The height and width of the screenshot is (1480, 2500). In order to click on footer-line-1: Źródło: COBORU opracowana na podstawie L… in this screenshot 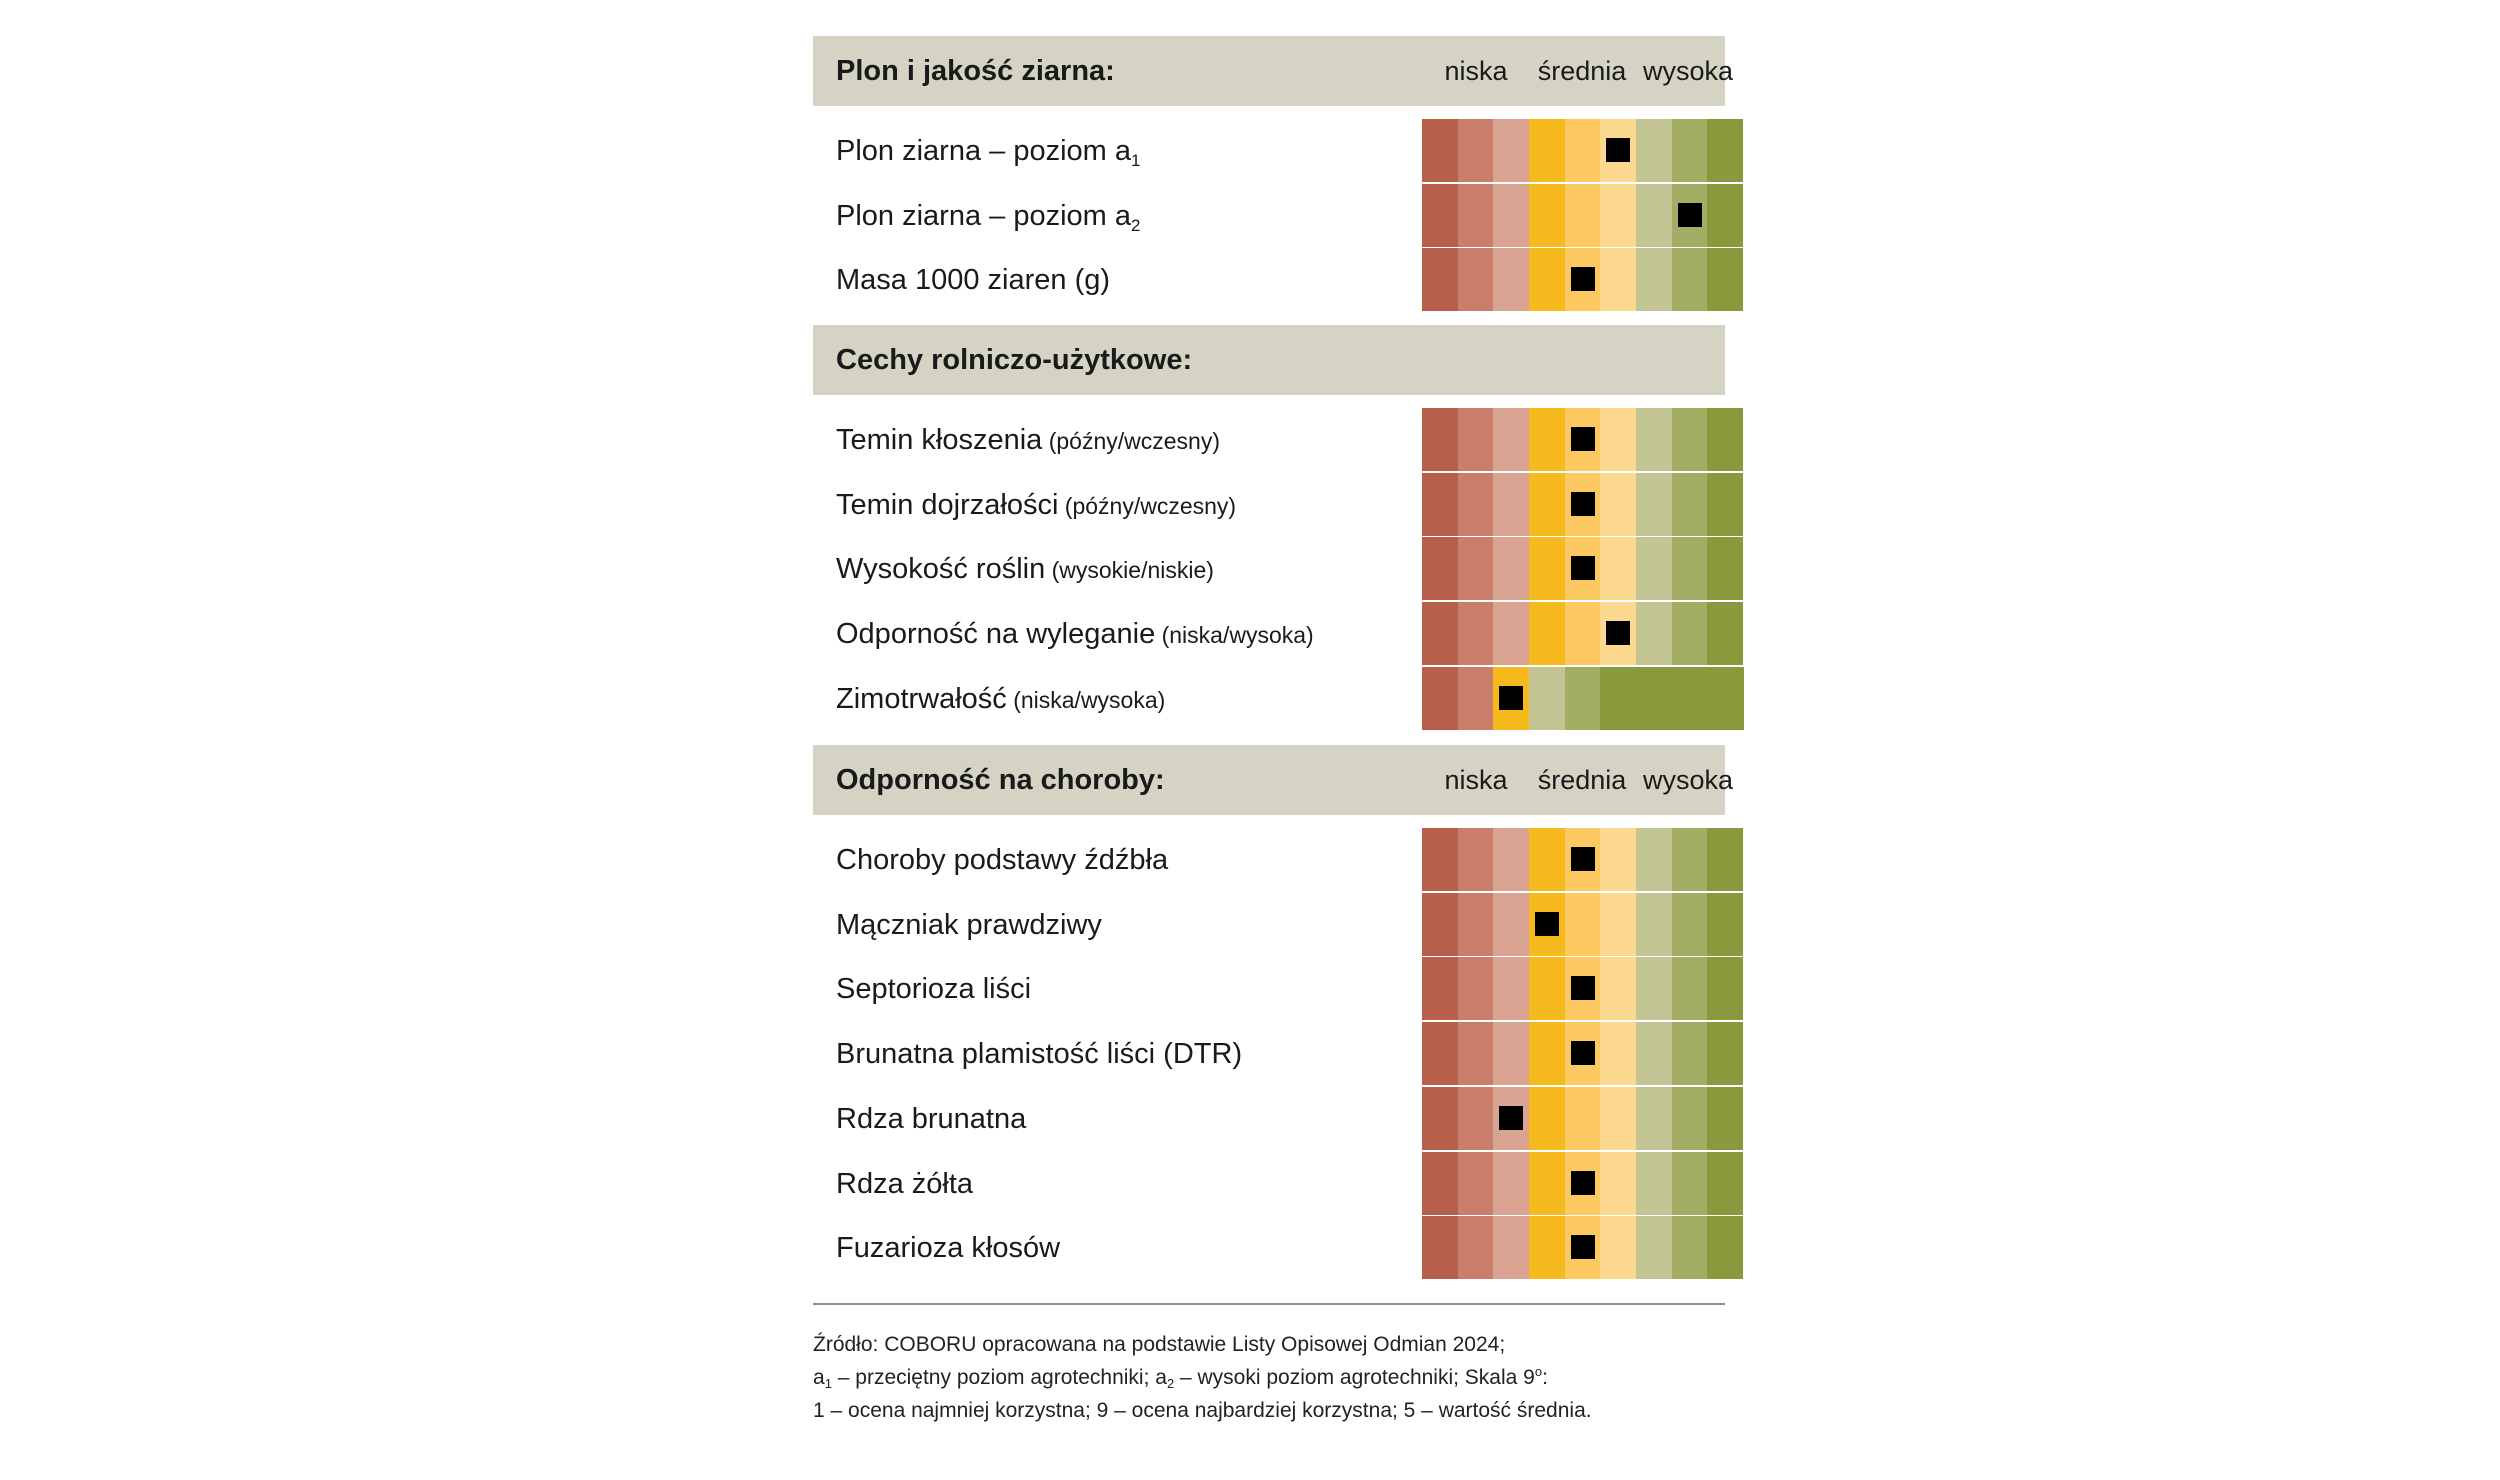, I will do `click(1159, 1344)`.